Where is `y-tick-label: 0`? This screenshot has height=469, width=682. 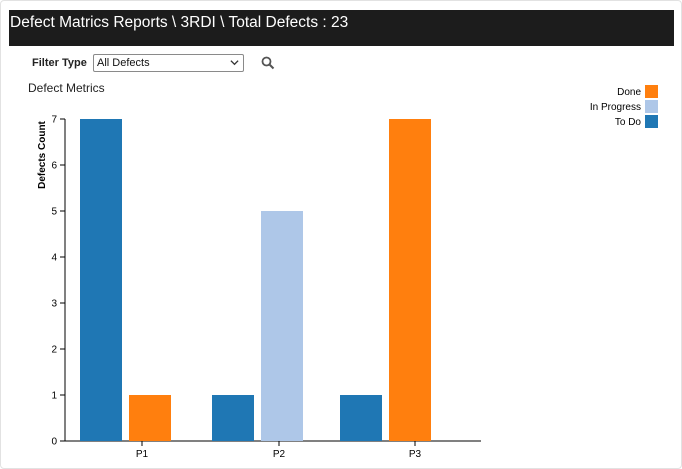 y-tick-label: 0 is located at coordinates (54, 442).